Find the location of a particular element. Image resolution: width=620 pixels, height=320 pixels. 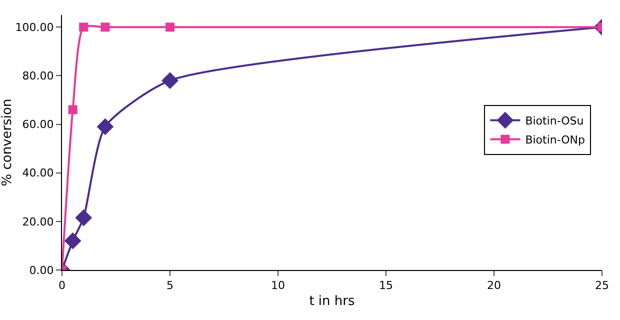

y-tick-label: 40.00 is located at coordinates (38, 173).